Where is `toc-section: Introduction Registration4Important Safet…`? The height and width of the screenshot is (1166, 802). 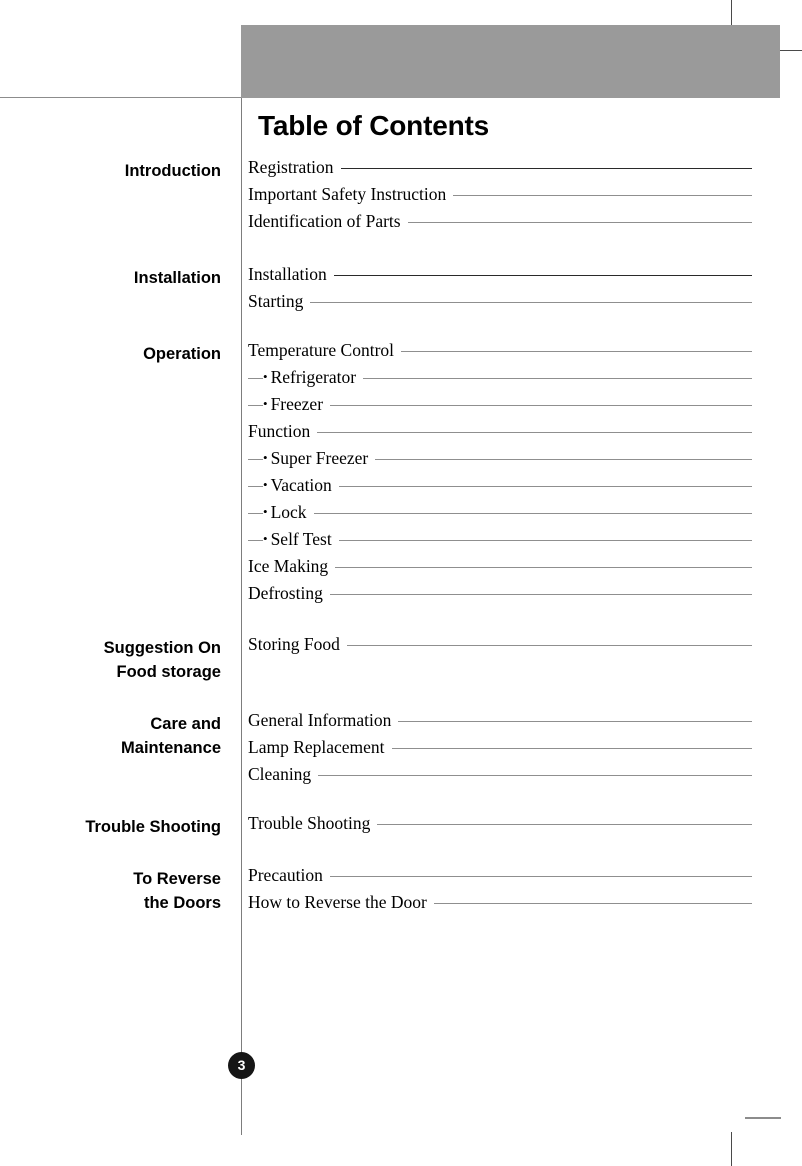 toc-section: Introduction Registration4Important Safet… is located at coordinates (401, 195).